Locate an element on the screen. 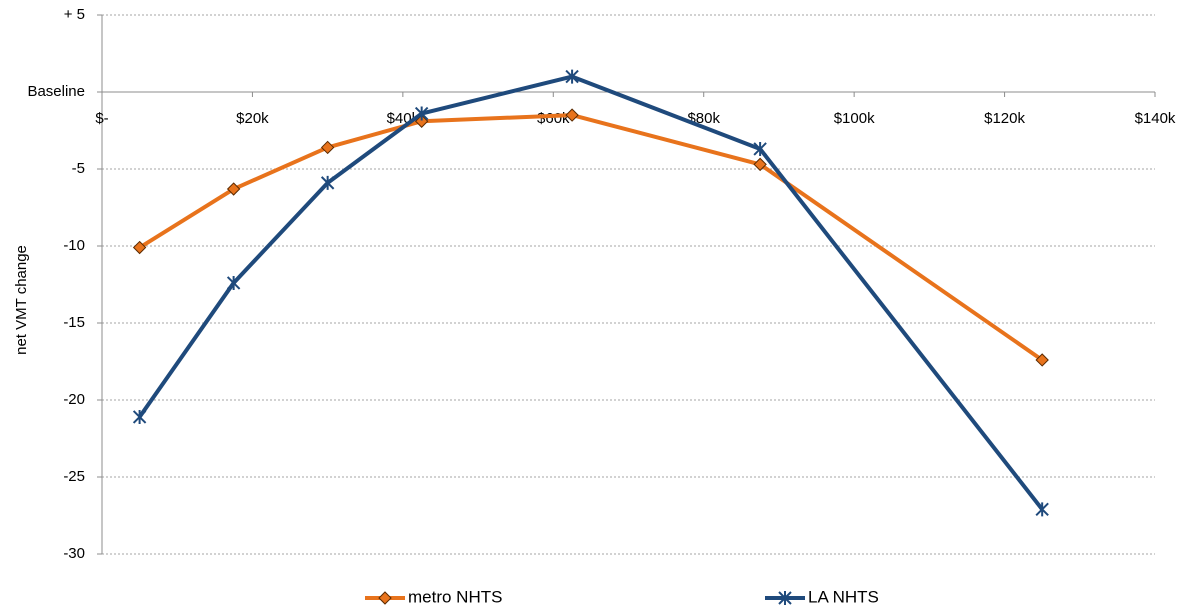 This screenshot has height=611, width=1187. y-tick-label: -25 is located at coordinates (74, 476).